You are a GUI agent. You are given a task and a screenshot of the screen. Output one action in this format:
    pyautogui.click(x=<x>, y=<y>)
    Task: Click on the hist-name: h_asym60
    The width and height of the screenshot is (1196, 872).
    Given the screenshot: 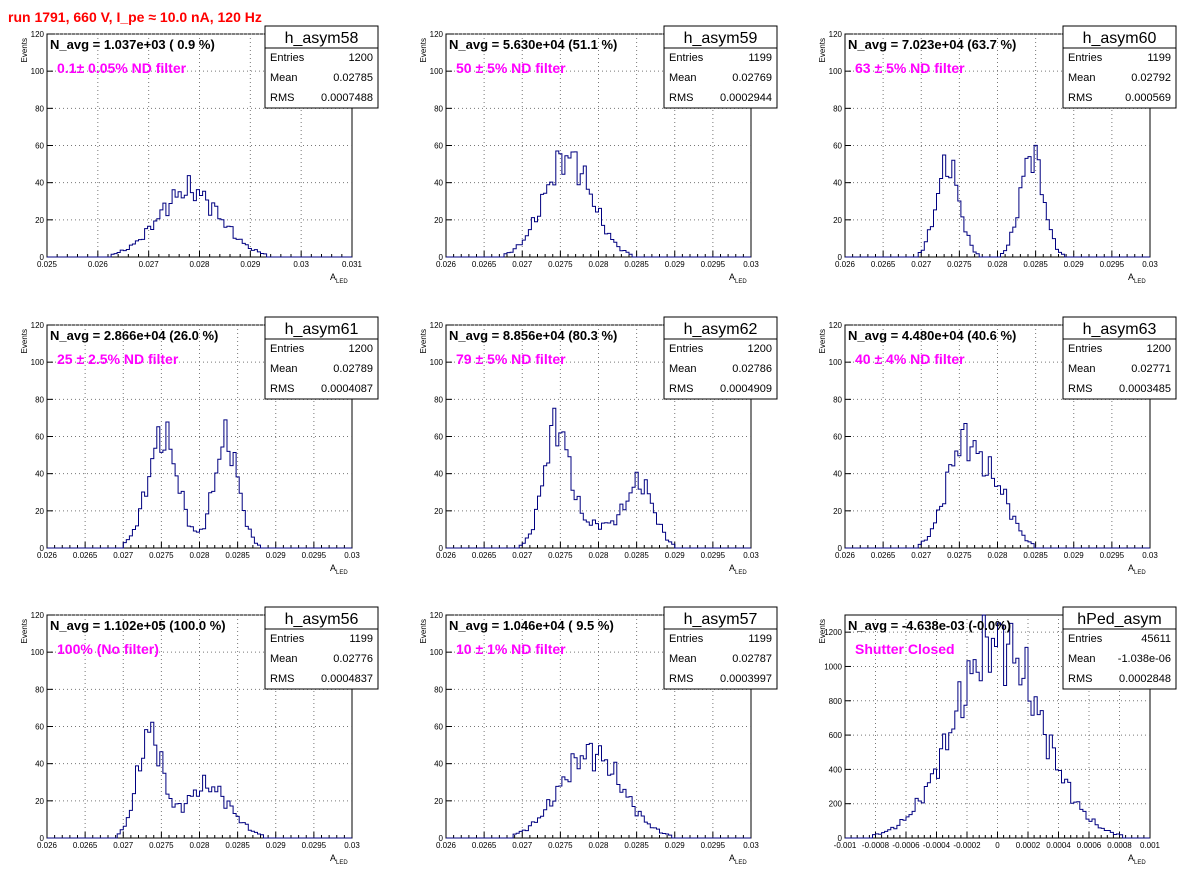 What is the action you would take?
    pyautogui.click(x=1120, y=38)
    